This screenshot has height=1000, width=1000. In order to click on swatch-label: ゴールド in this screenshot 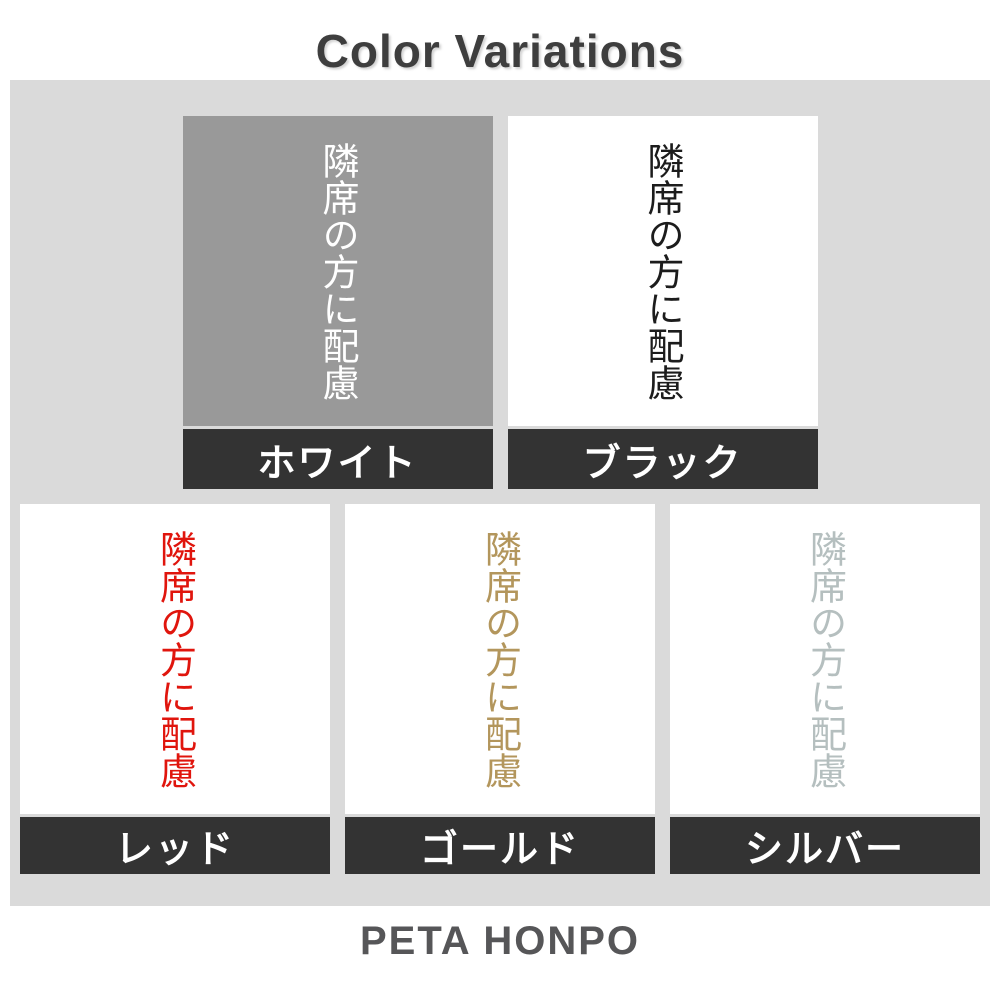, I will do `click(500, 845)`.